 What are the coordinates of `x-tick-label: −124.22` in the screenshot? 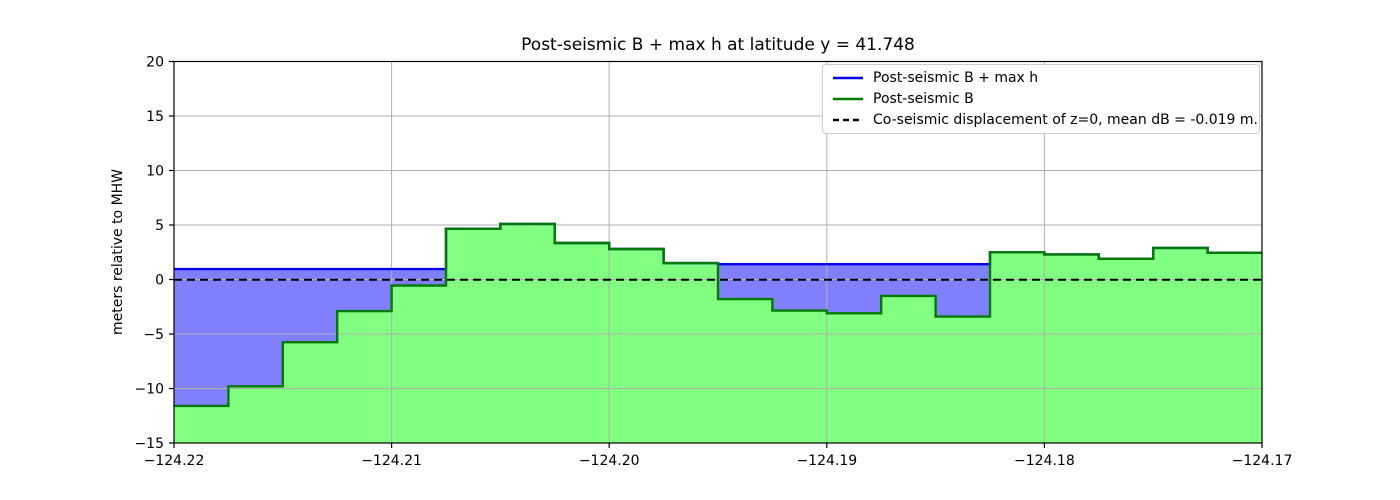 It's located at (174, 461).